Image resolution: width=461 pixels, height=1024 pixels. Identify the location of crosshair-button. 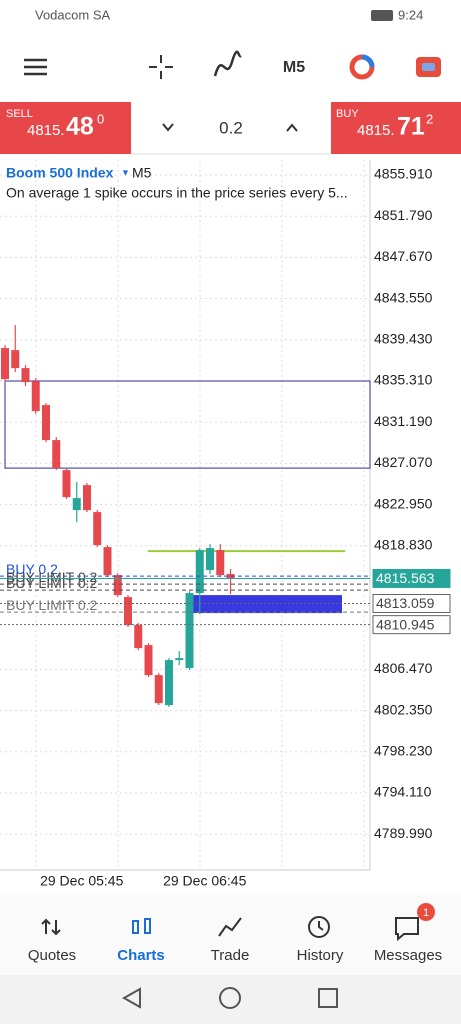
(161, 67).